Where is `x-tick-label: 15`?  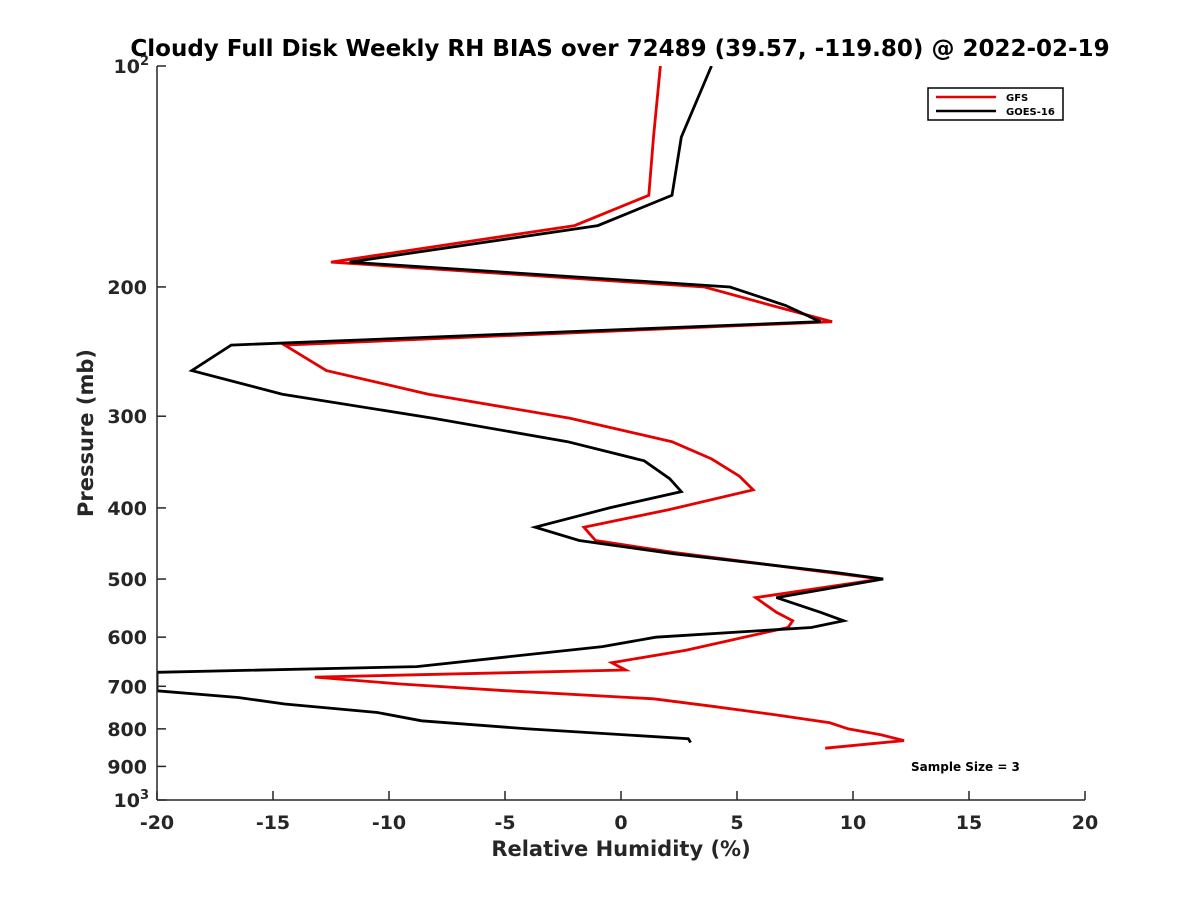 x-tick-label: 15 is located at coordinates (969, 823).